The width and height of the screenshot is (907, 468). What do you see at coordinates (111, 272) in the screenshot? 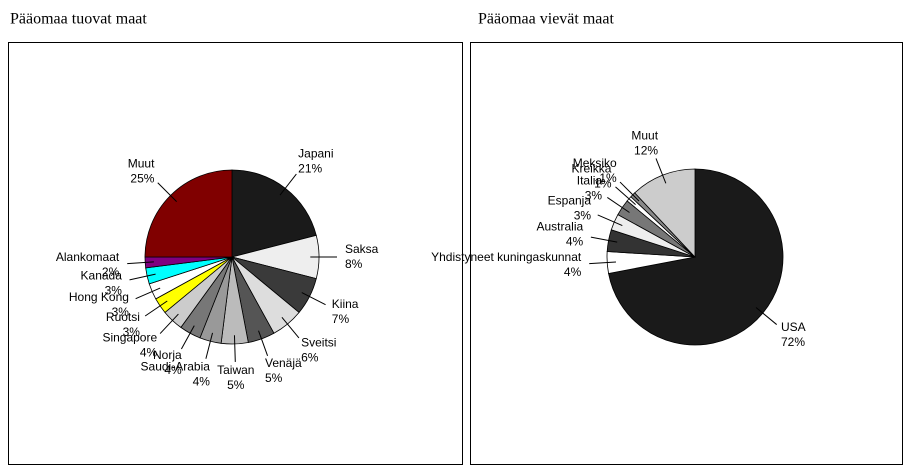
I see `slice-value-label: 2%` at bounding box center [111, 272].